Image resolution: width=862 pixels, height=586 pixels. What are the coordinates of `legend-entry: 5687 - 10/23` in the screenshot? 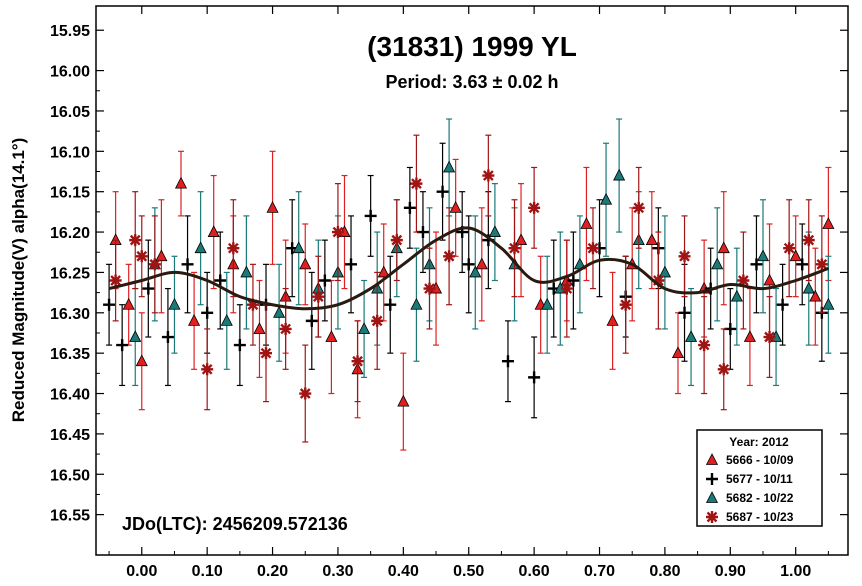 It's located at (750, 517).